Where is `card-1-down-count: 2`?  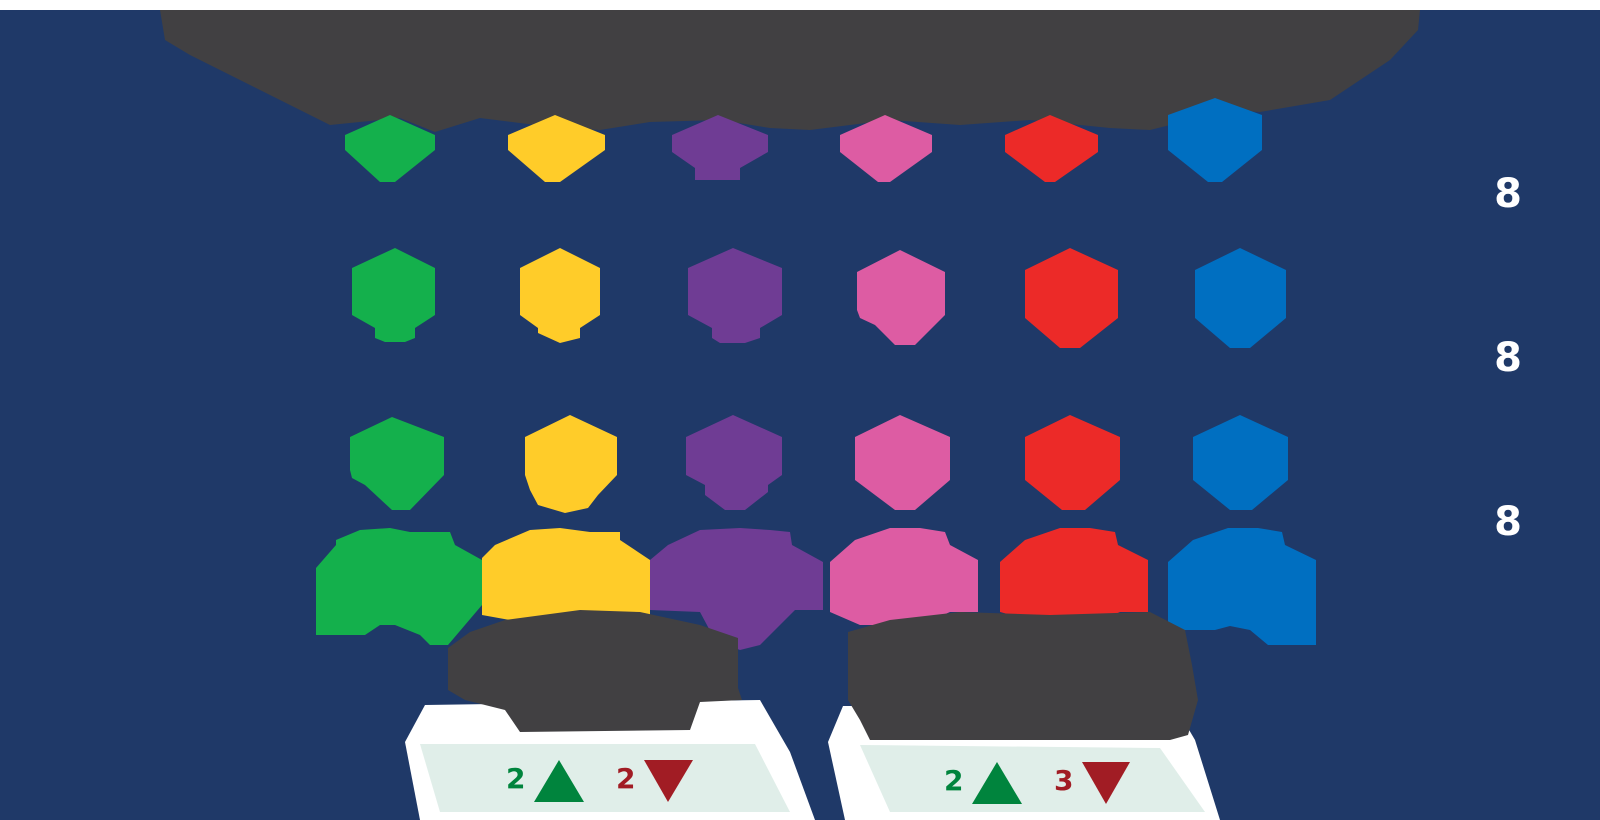 card-1-down-count: 2 is located at coordinates (626, 778).